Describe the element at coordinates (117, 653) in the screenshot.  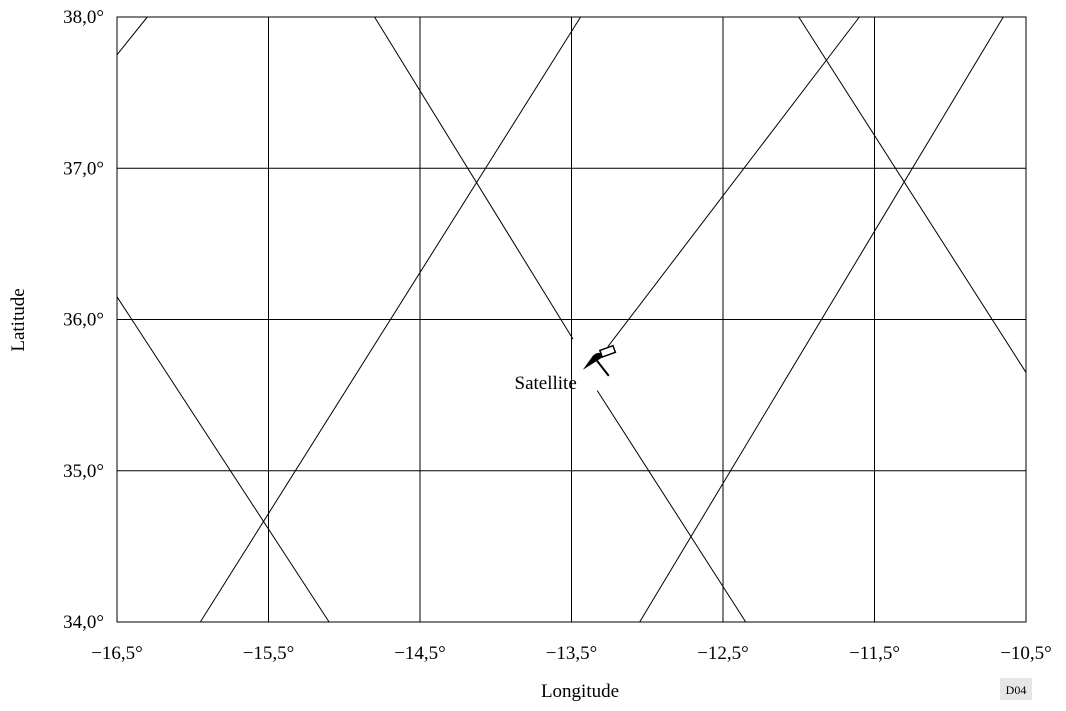
I see `x-tick-label: −16,5°` at that location.